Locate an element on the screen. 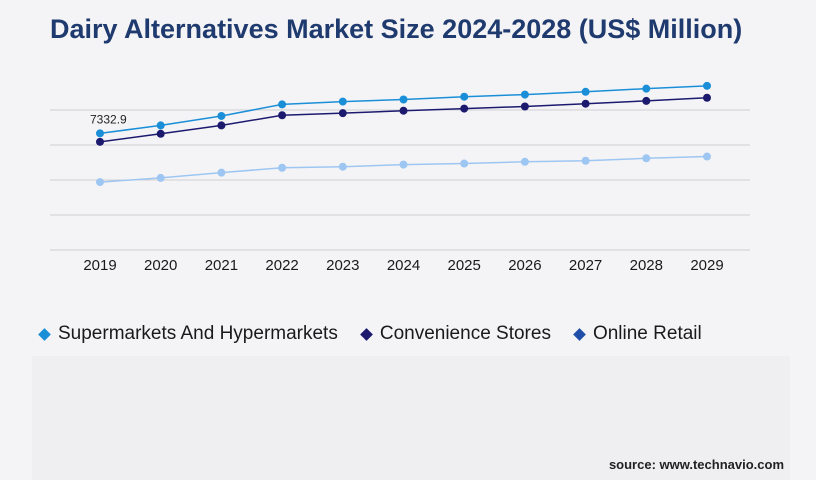 Image resolution: width=816 pixels, height=480 pixels. x-tick-label: 2024 is located at coordinates (403, 265).